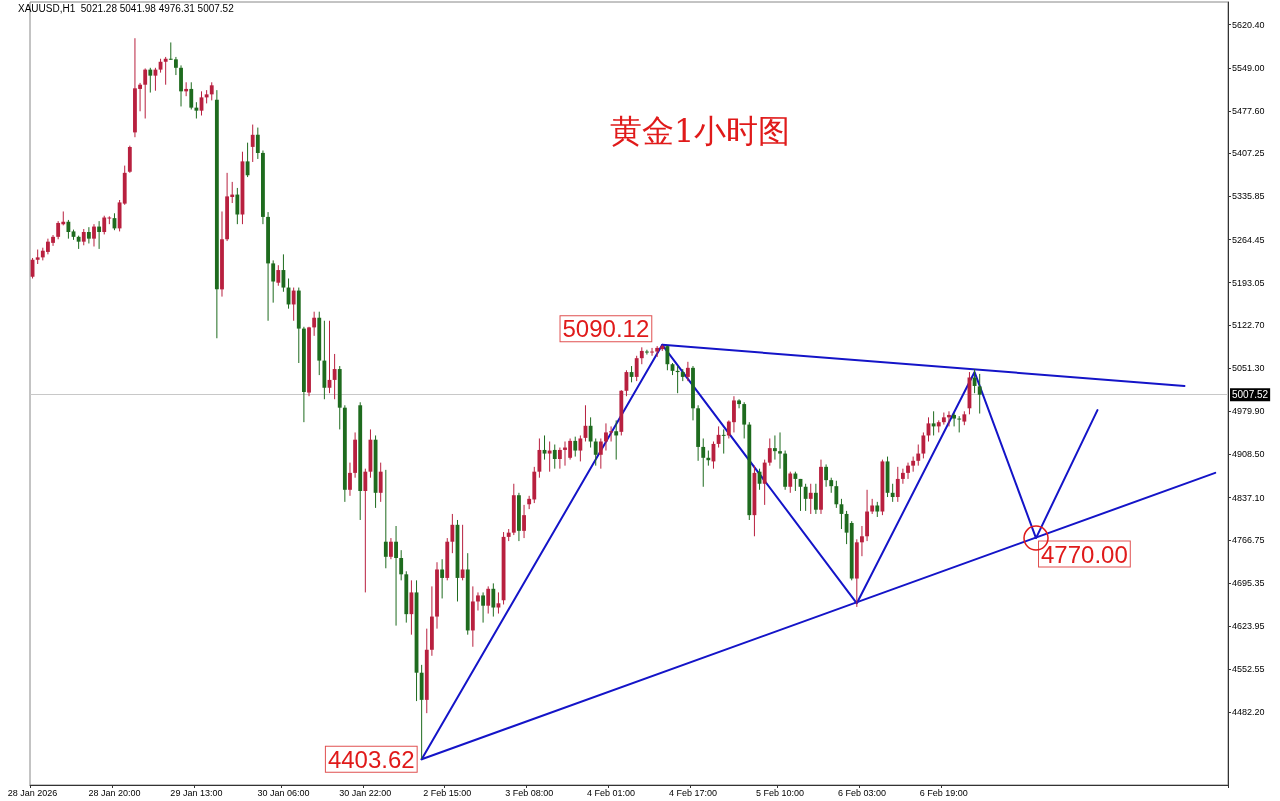  What do you see at coordinates (1248, 282) in the screenshot?
I see `y-tick-label: 5193.05` at bounding box center [1248, 282].